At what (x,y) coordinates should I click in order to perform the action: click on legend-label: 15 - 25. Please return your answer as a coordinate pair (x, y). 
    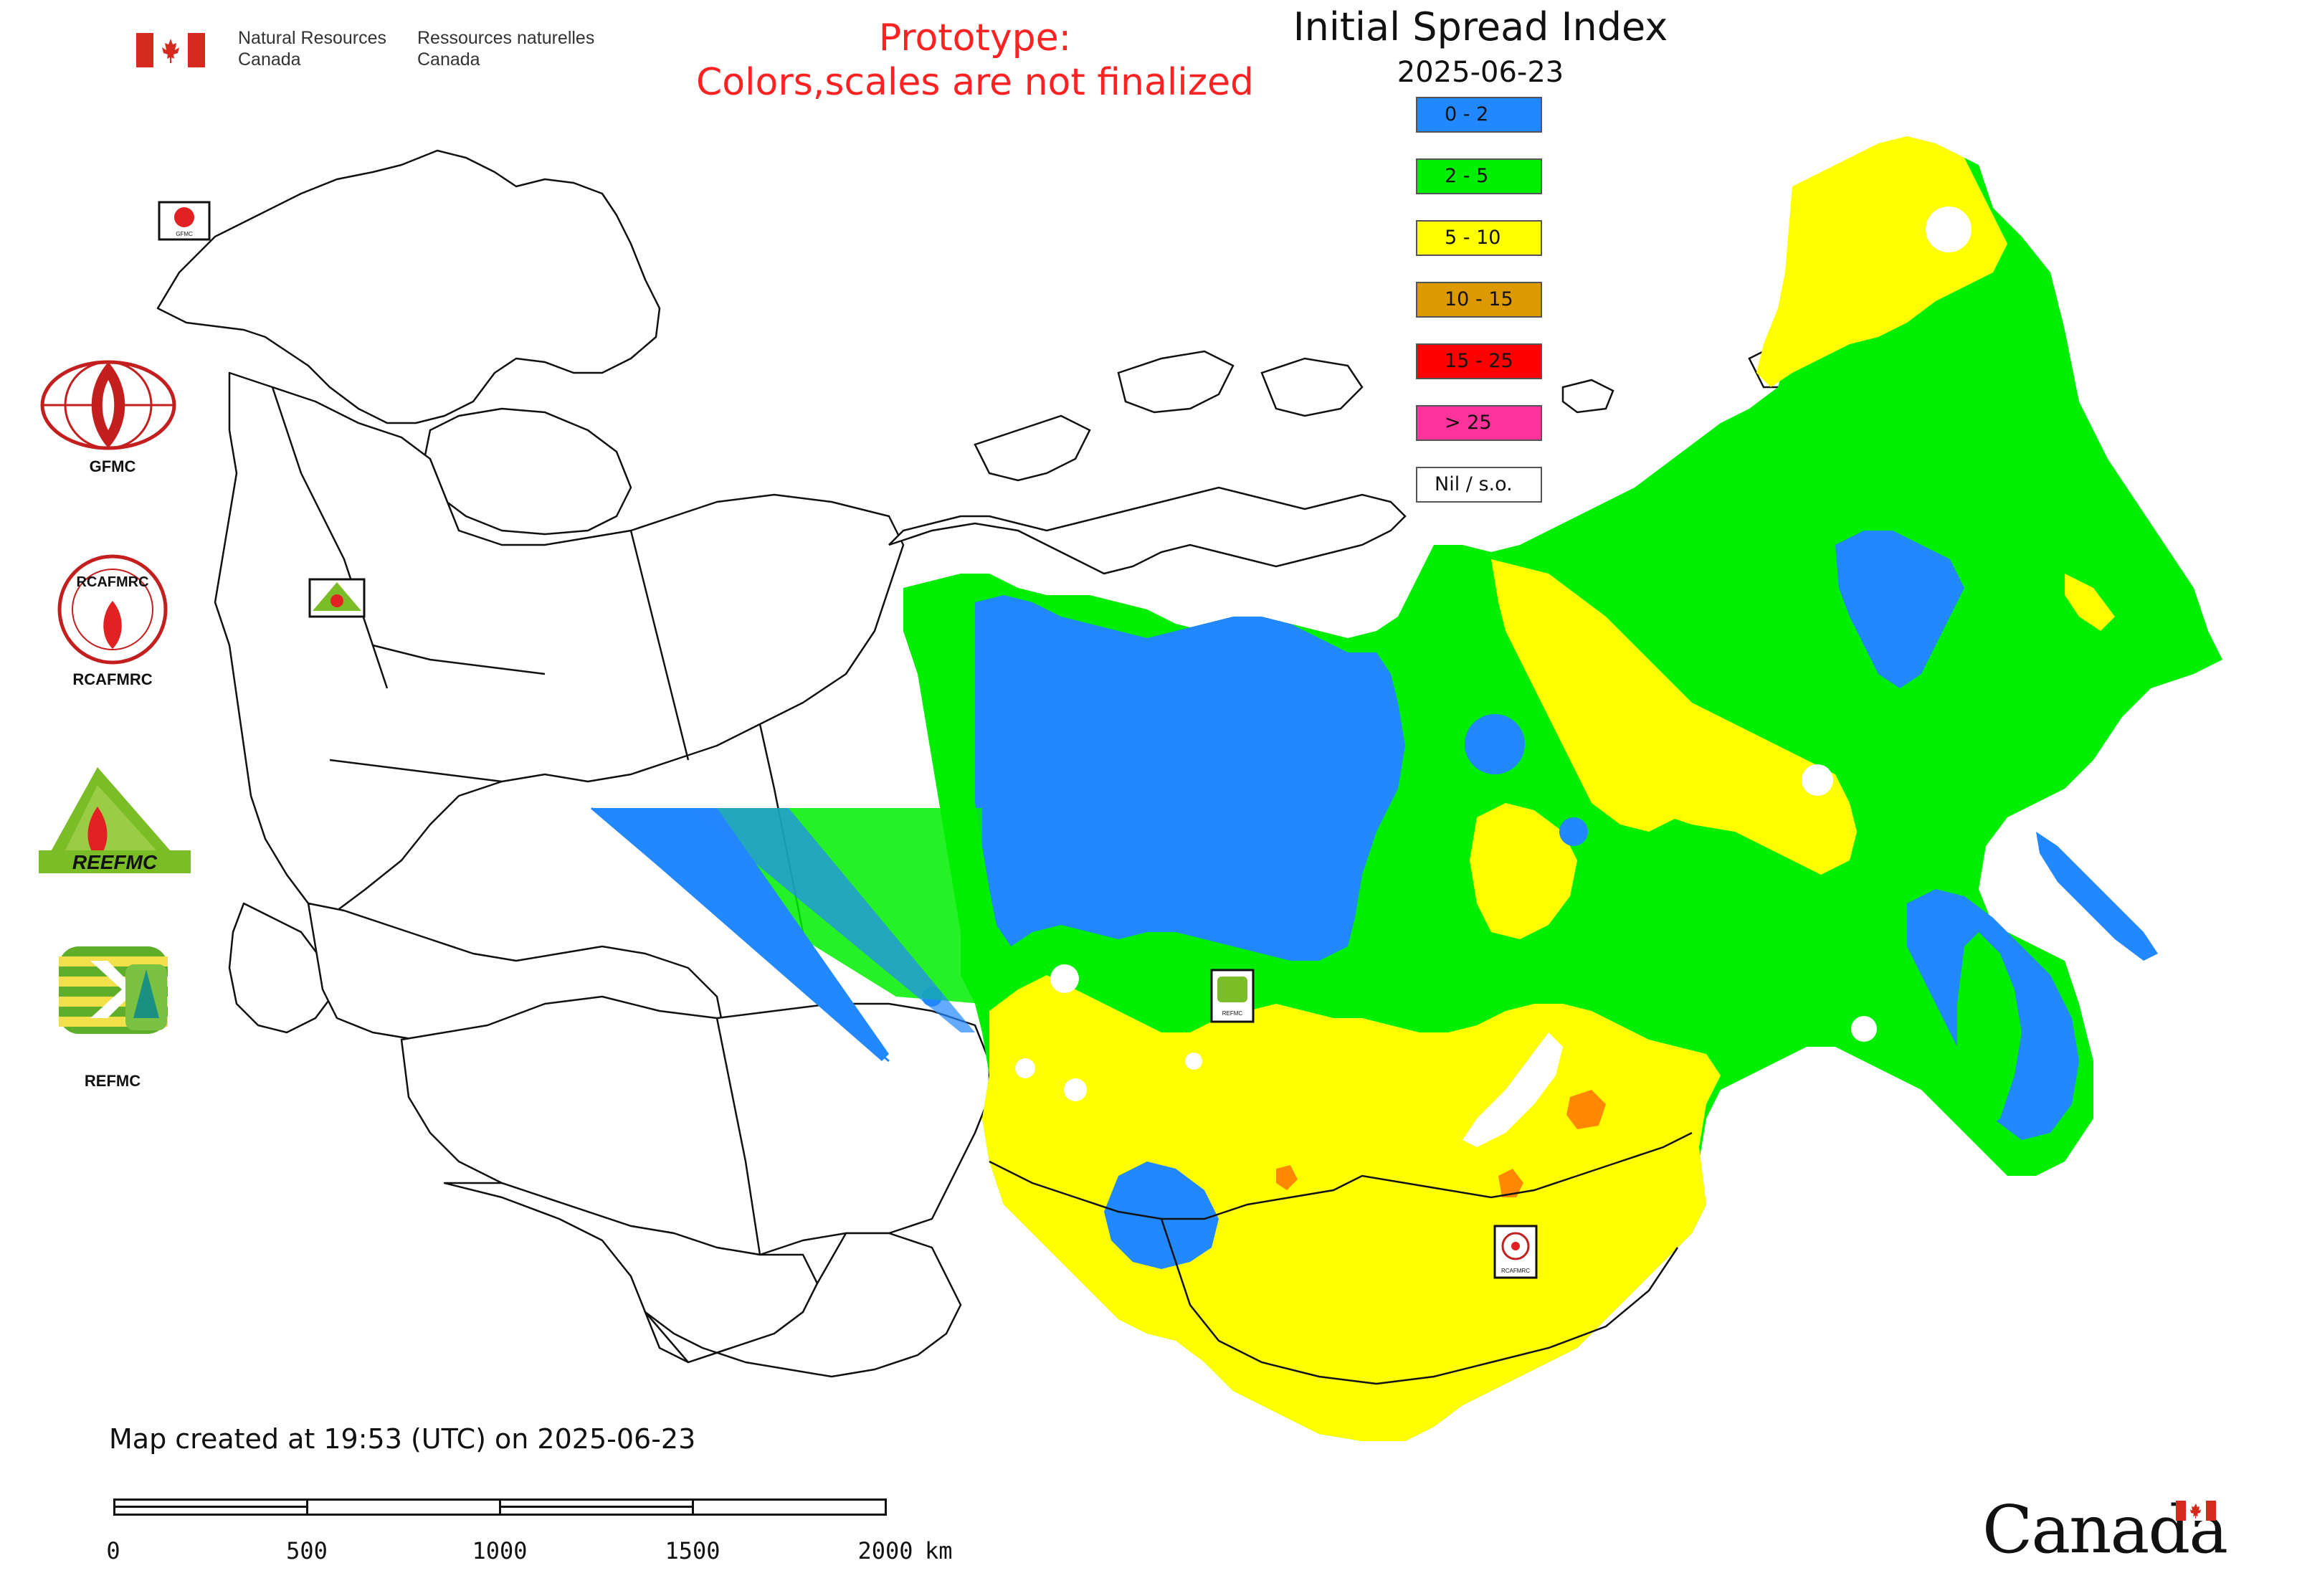
    Looking at the image, I should click on (1479, 361).